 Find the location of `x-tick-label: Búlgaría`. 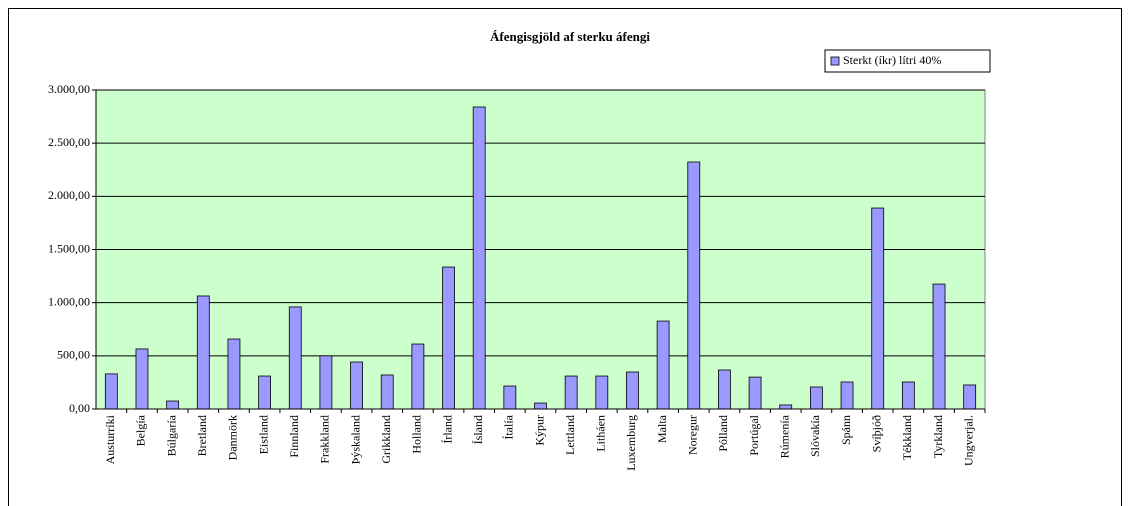

x-tick-label: Búlgaría is located at coordinates (171, 435).